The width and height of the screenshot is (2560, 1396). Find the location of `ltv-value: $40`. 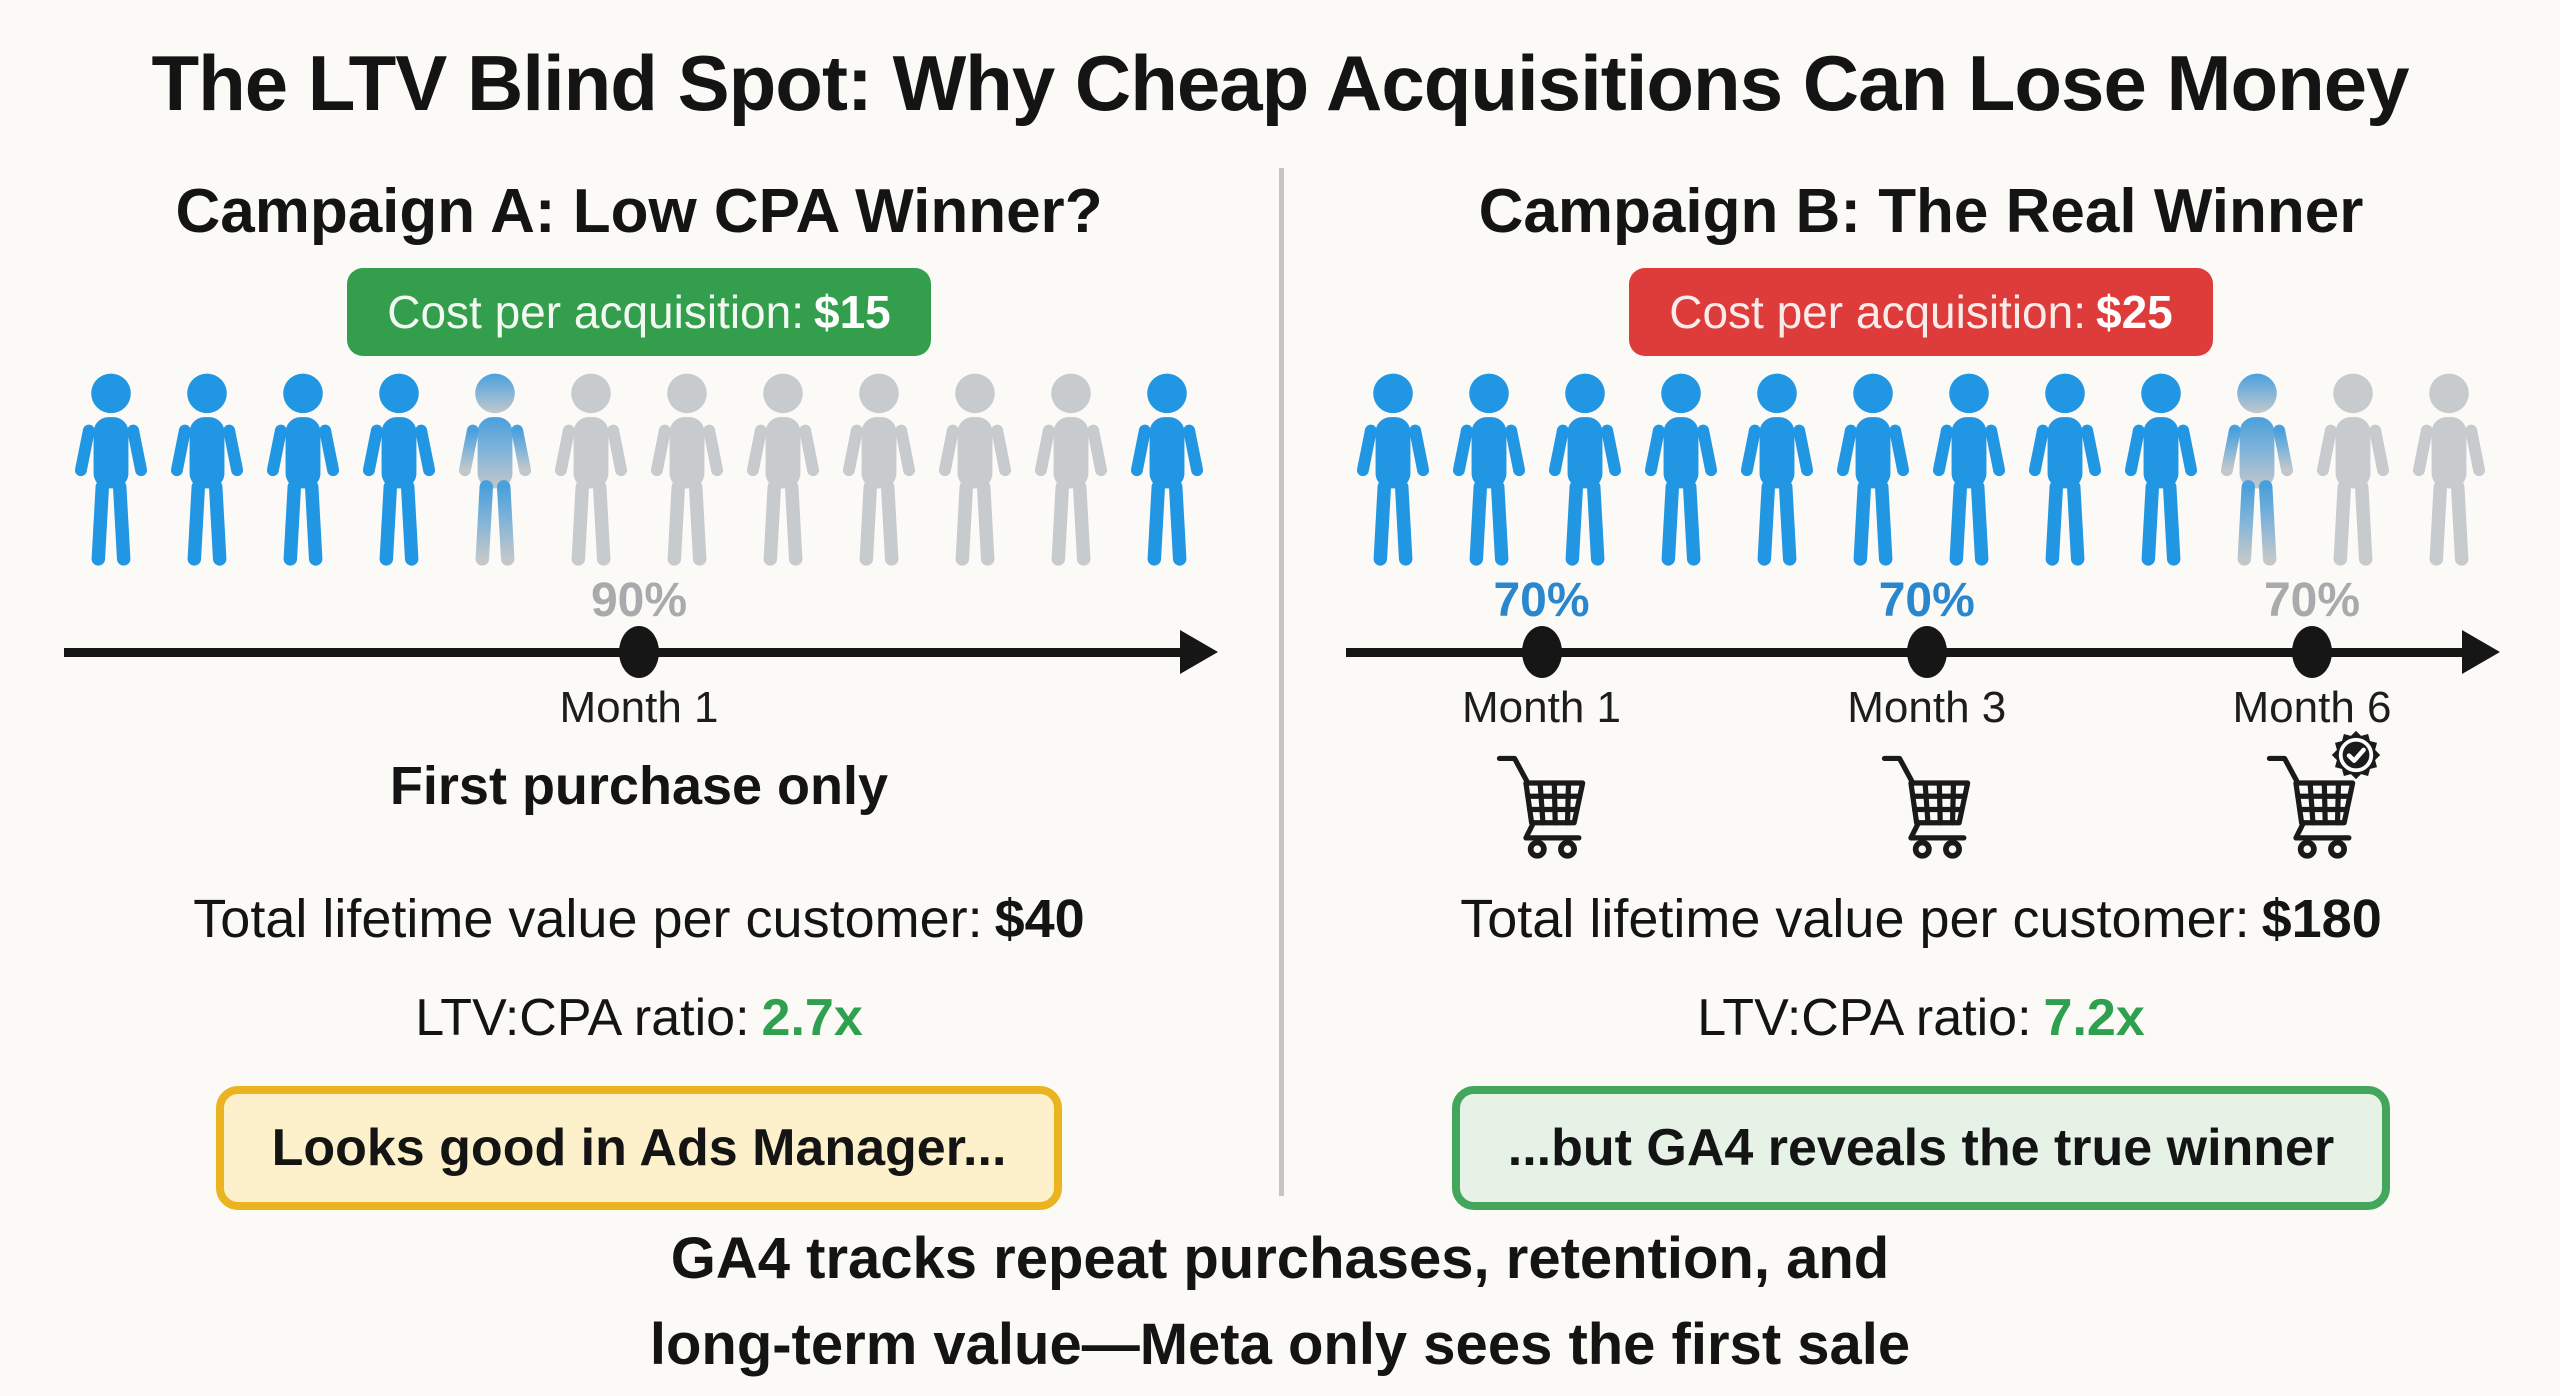

ltv-value: $40 is located at coordinates (1039, 919).